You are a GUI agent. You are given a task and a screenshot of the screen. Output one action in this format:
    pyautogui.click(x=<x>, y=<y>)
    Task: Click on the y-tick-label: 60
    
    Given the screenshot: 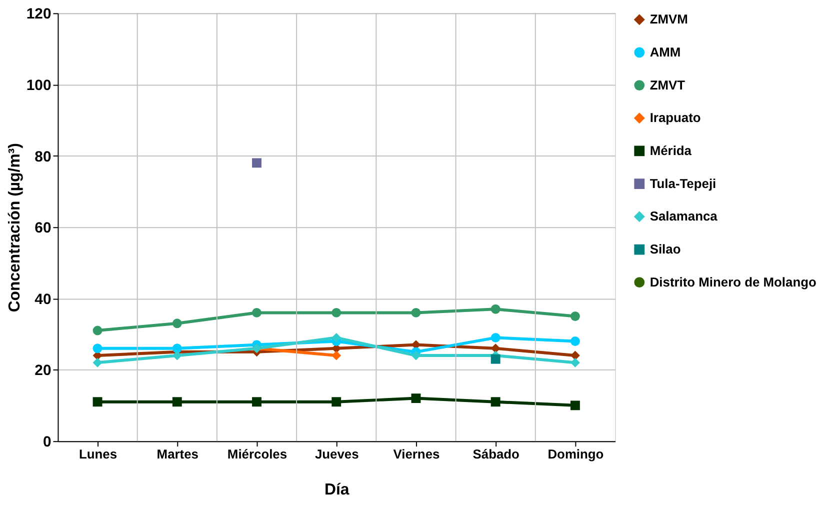 What is the action you would take?
    pyautogui.click(x=43, y=228)
    